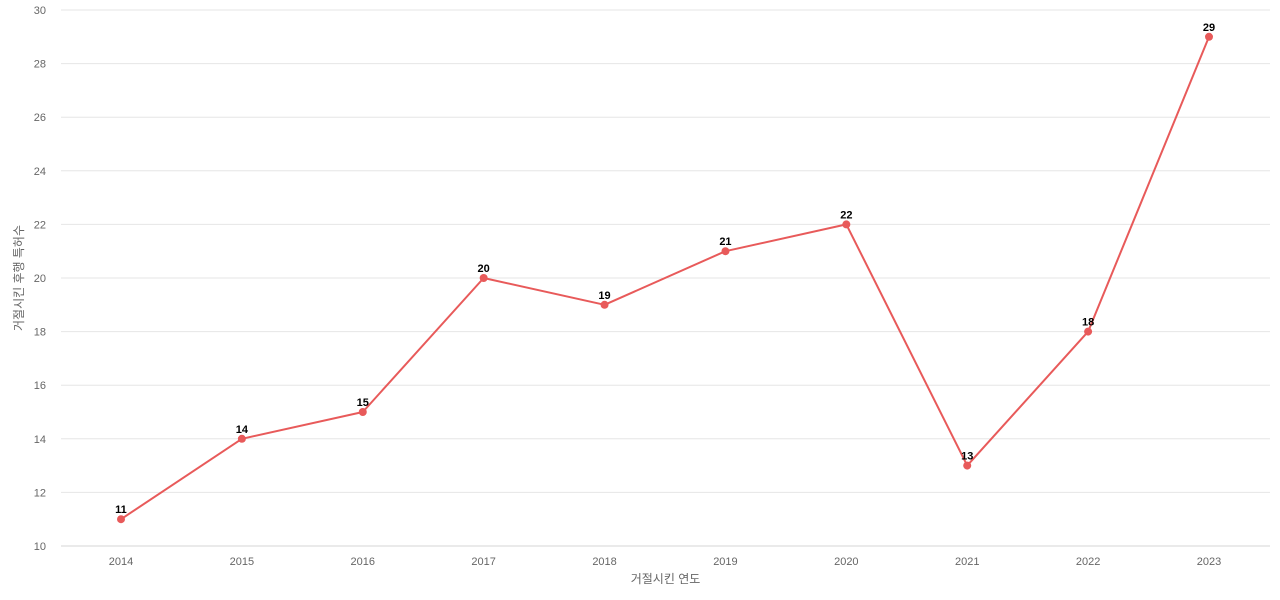  I want to click on data-label: 14, so click(242, 430).